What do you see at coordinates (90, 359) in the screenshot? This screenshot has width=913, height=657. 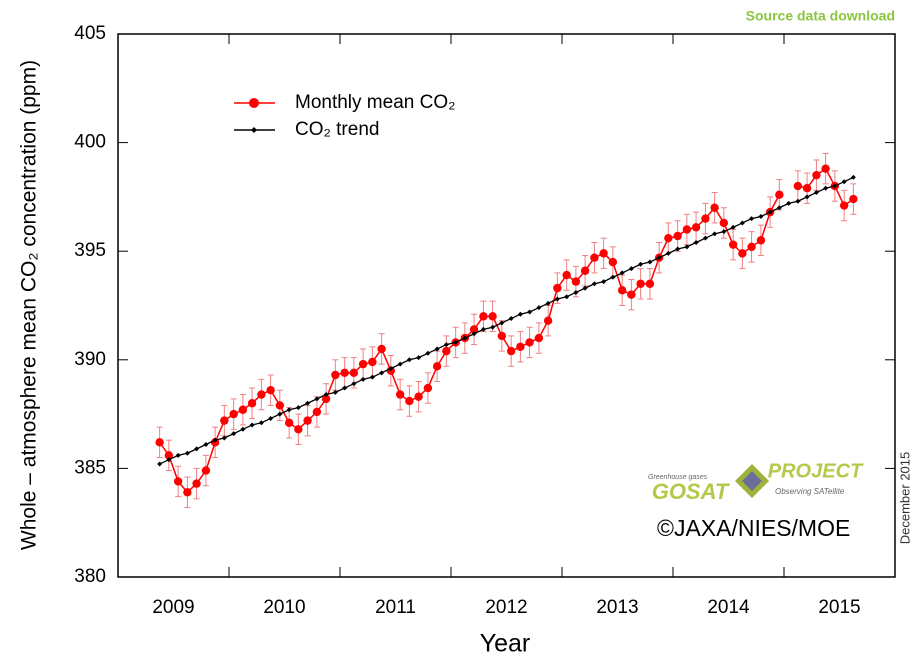 I see `y-tick-label: 390` at bounding box center [90, 359].